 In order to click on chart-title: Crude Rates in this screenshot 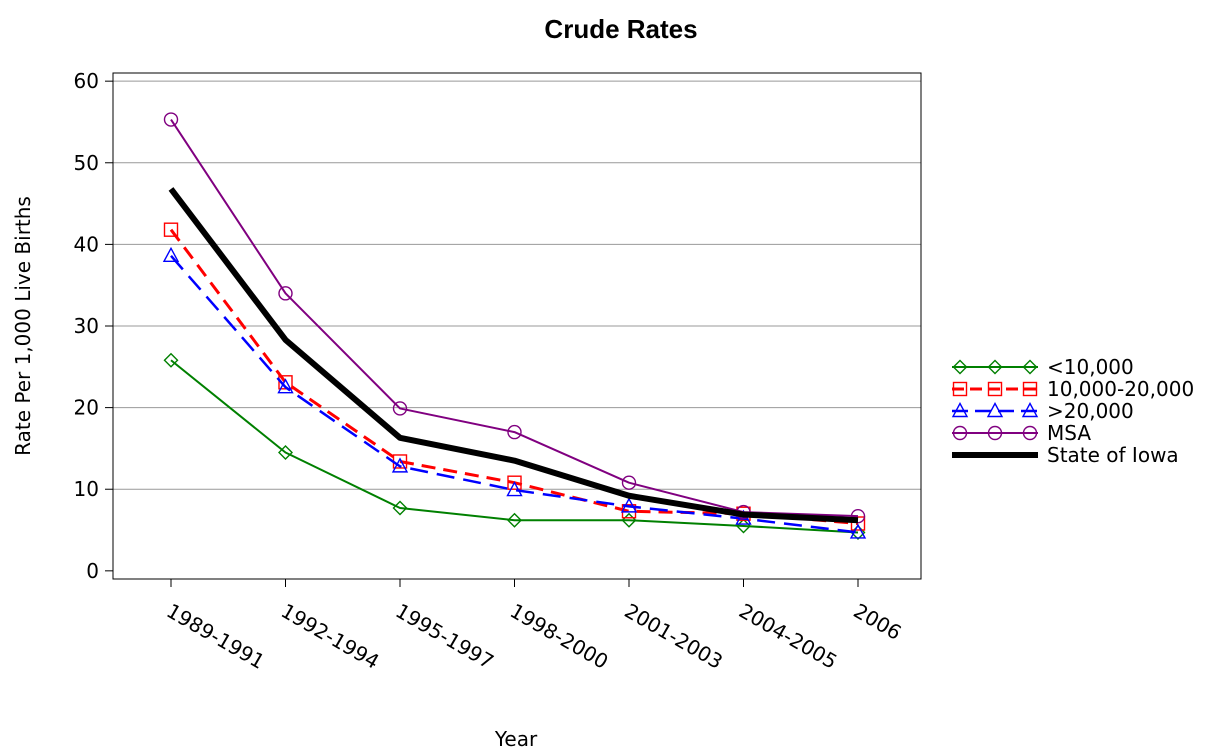, I will do `click(620, 29)`.